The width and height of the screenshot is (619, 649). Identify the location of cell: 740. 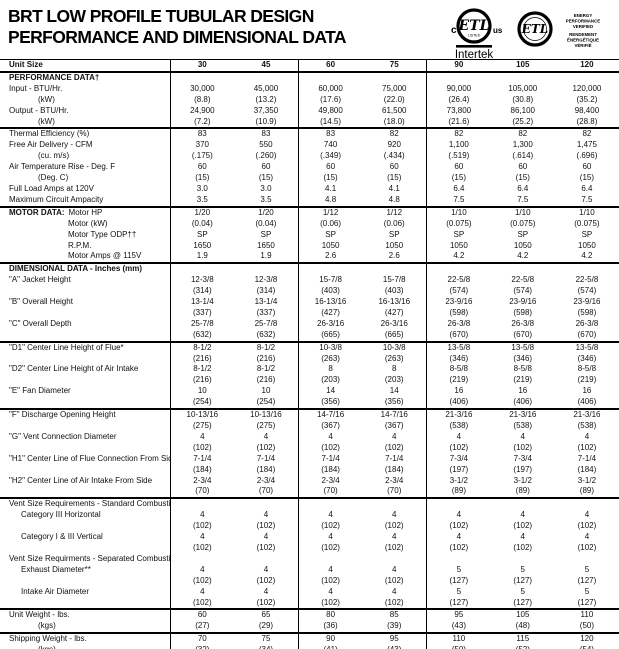
(330, 145).